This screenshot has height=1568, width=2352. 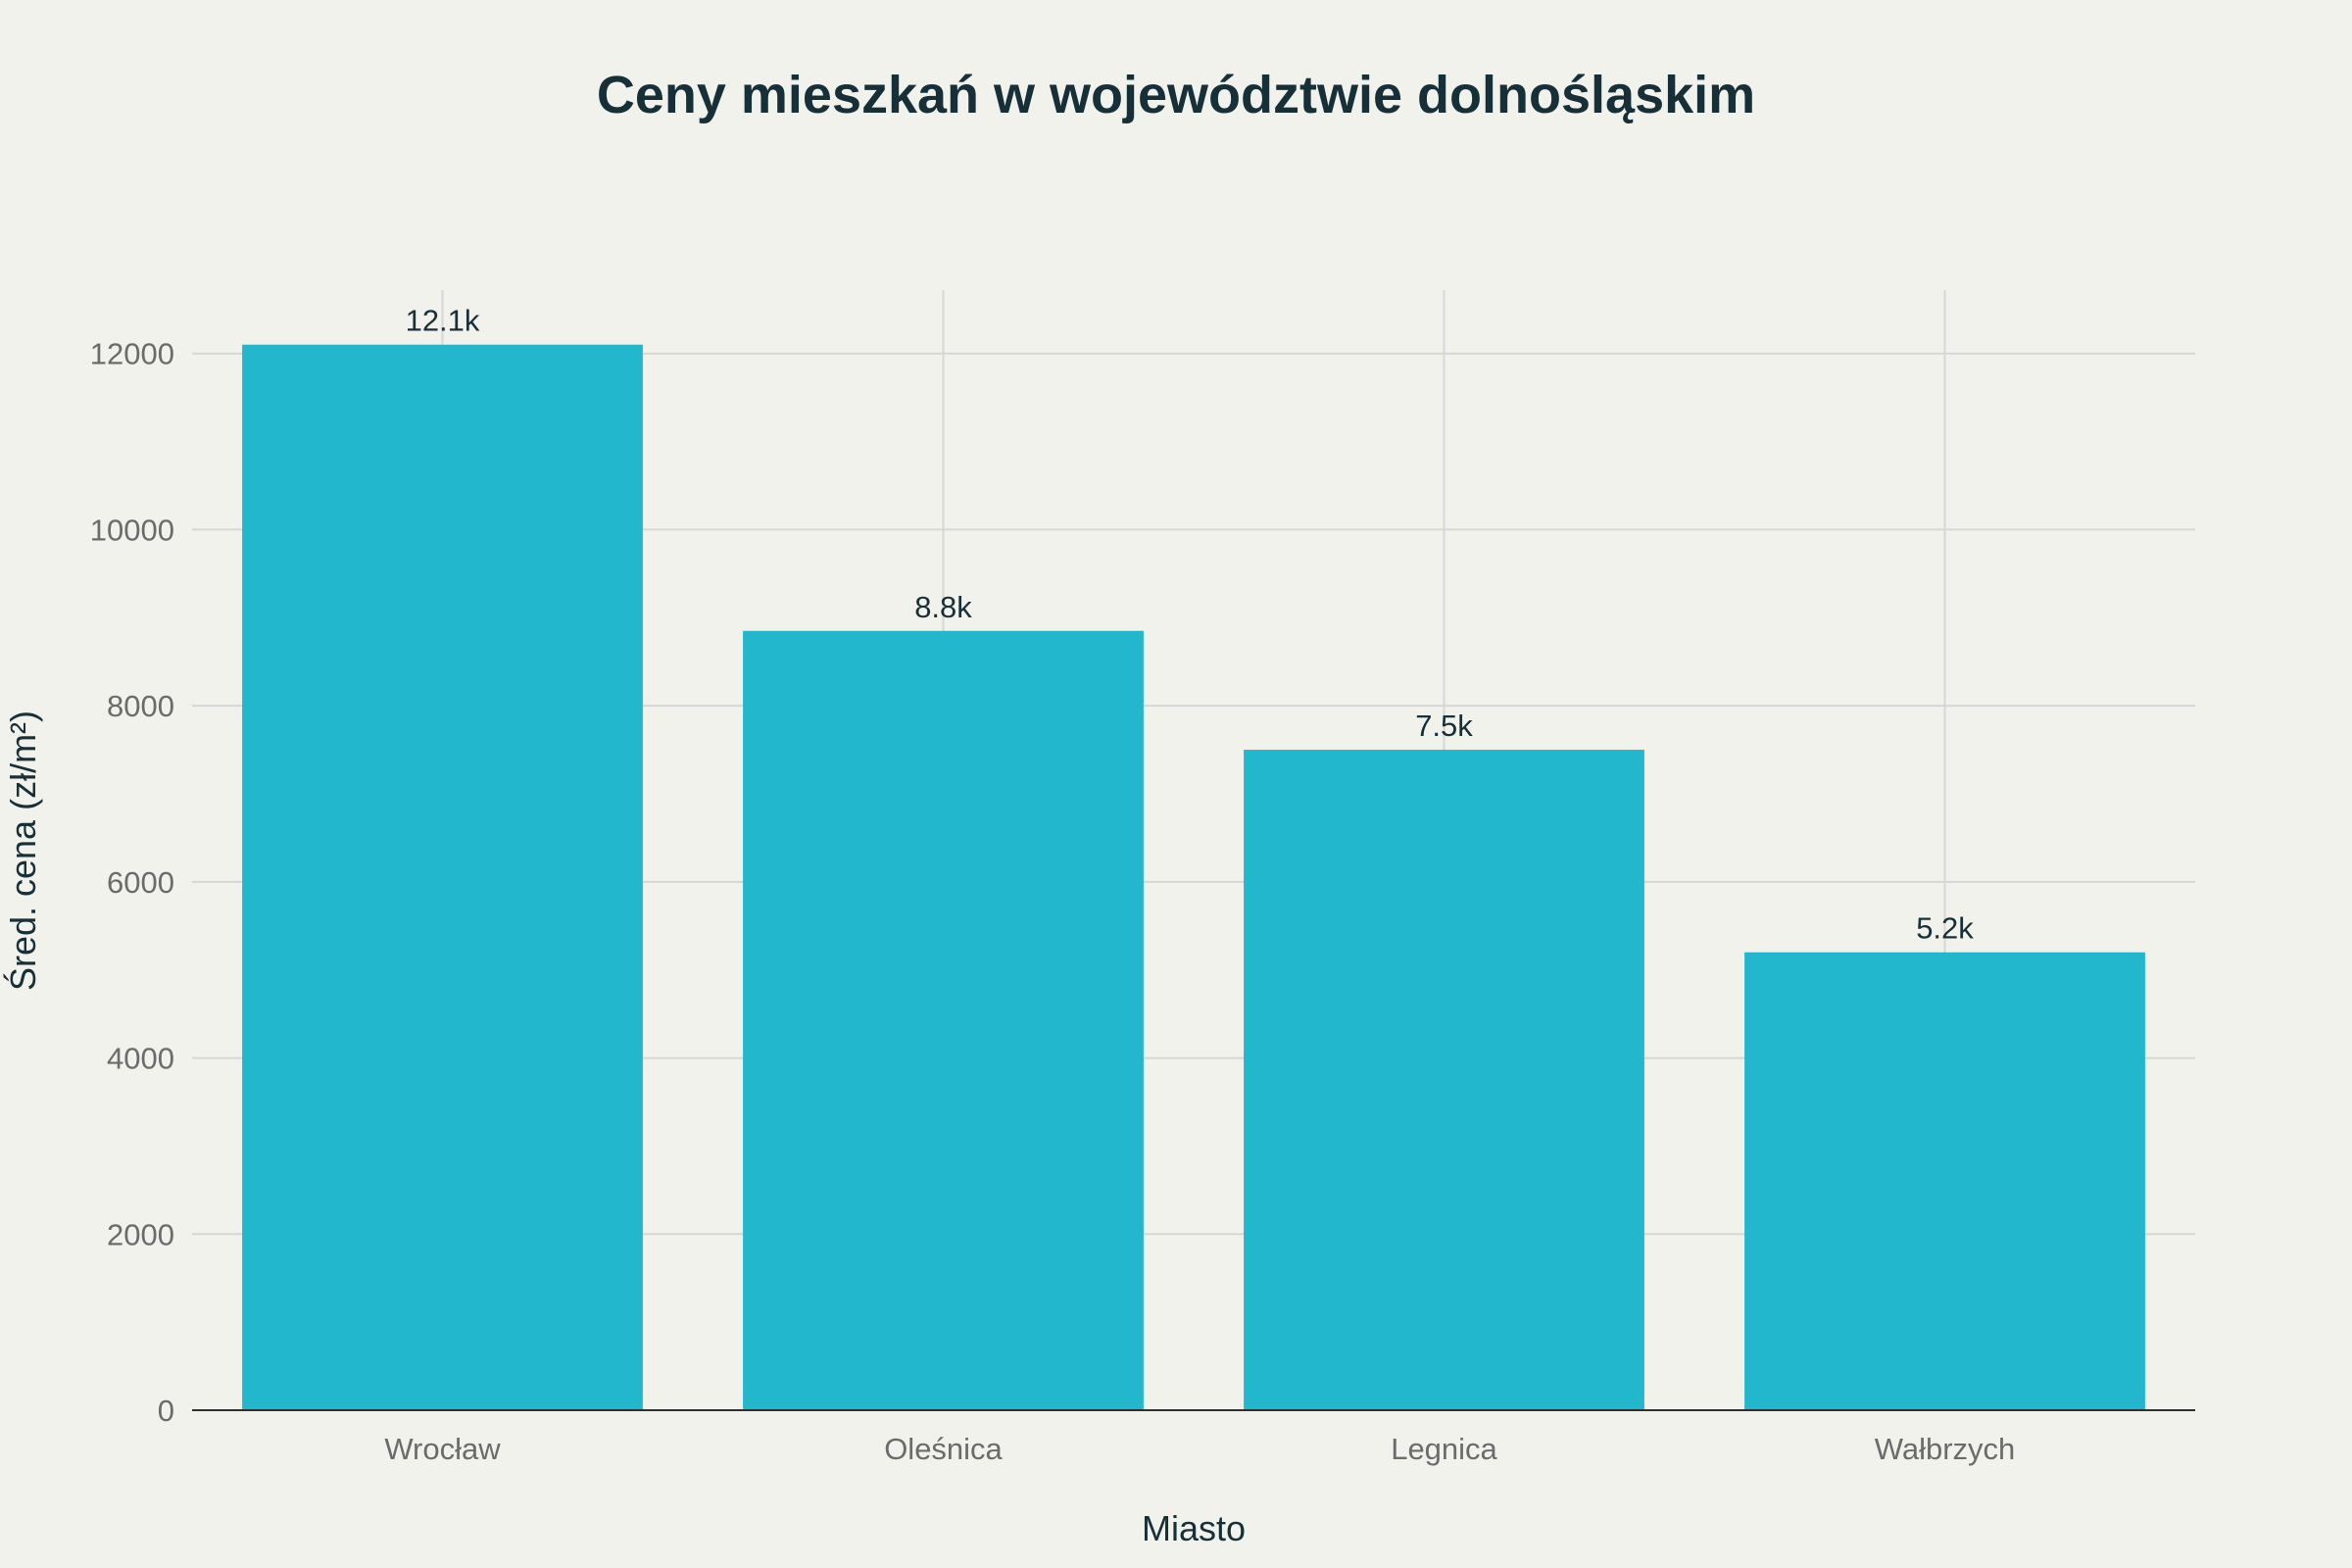 What do you see at coordinates (140, 706) in the screenshot?
I see `y-tick-label: 8000` at bounding box center [140, 706].